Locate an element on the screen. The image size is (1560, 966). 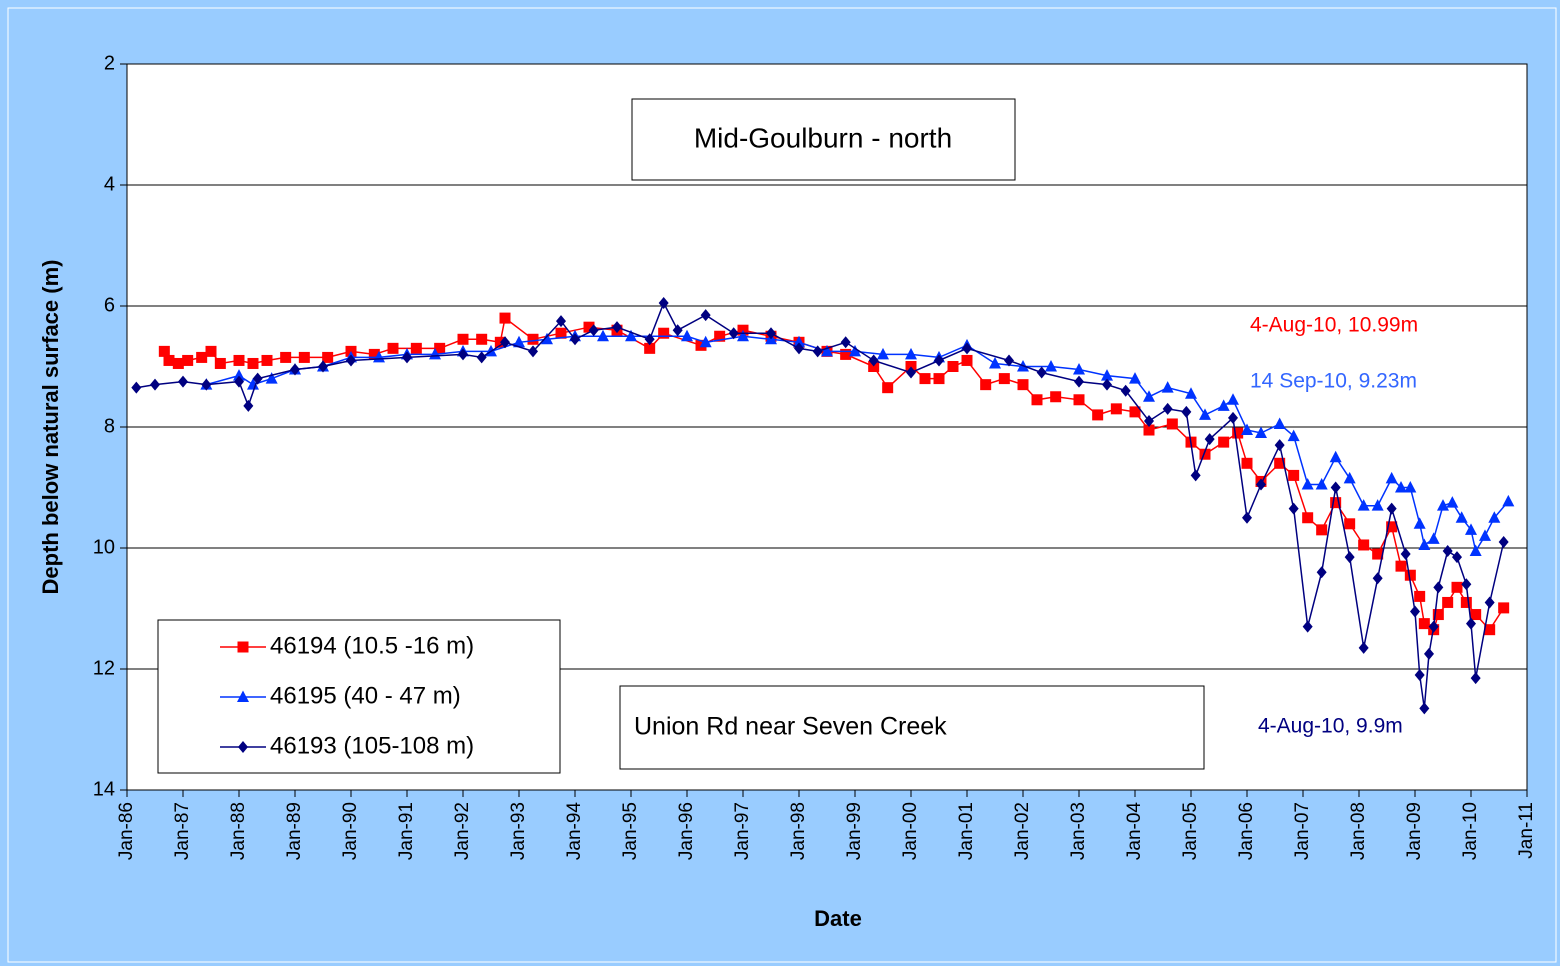
y-tick-label: 14 is located at coordinates (104, 789).